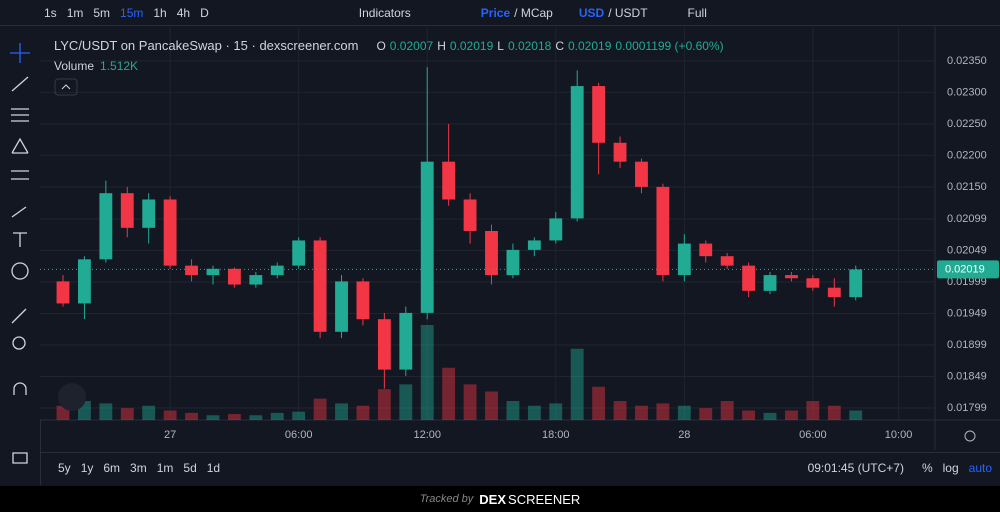 The image size is (1000, 512). I want to click on y-tick-label: 0.02099, so click(967, 219).